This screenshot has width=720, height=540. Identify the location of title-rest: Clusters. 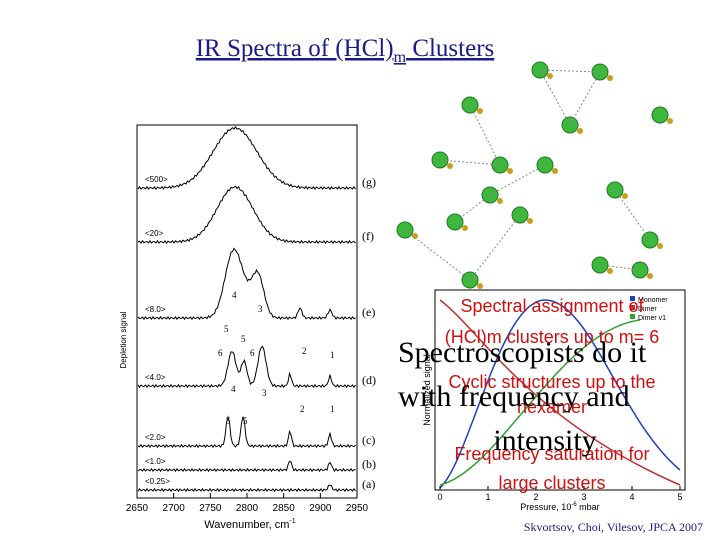
(450, 48).